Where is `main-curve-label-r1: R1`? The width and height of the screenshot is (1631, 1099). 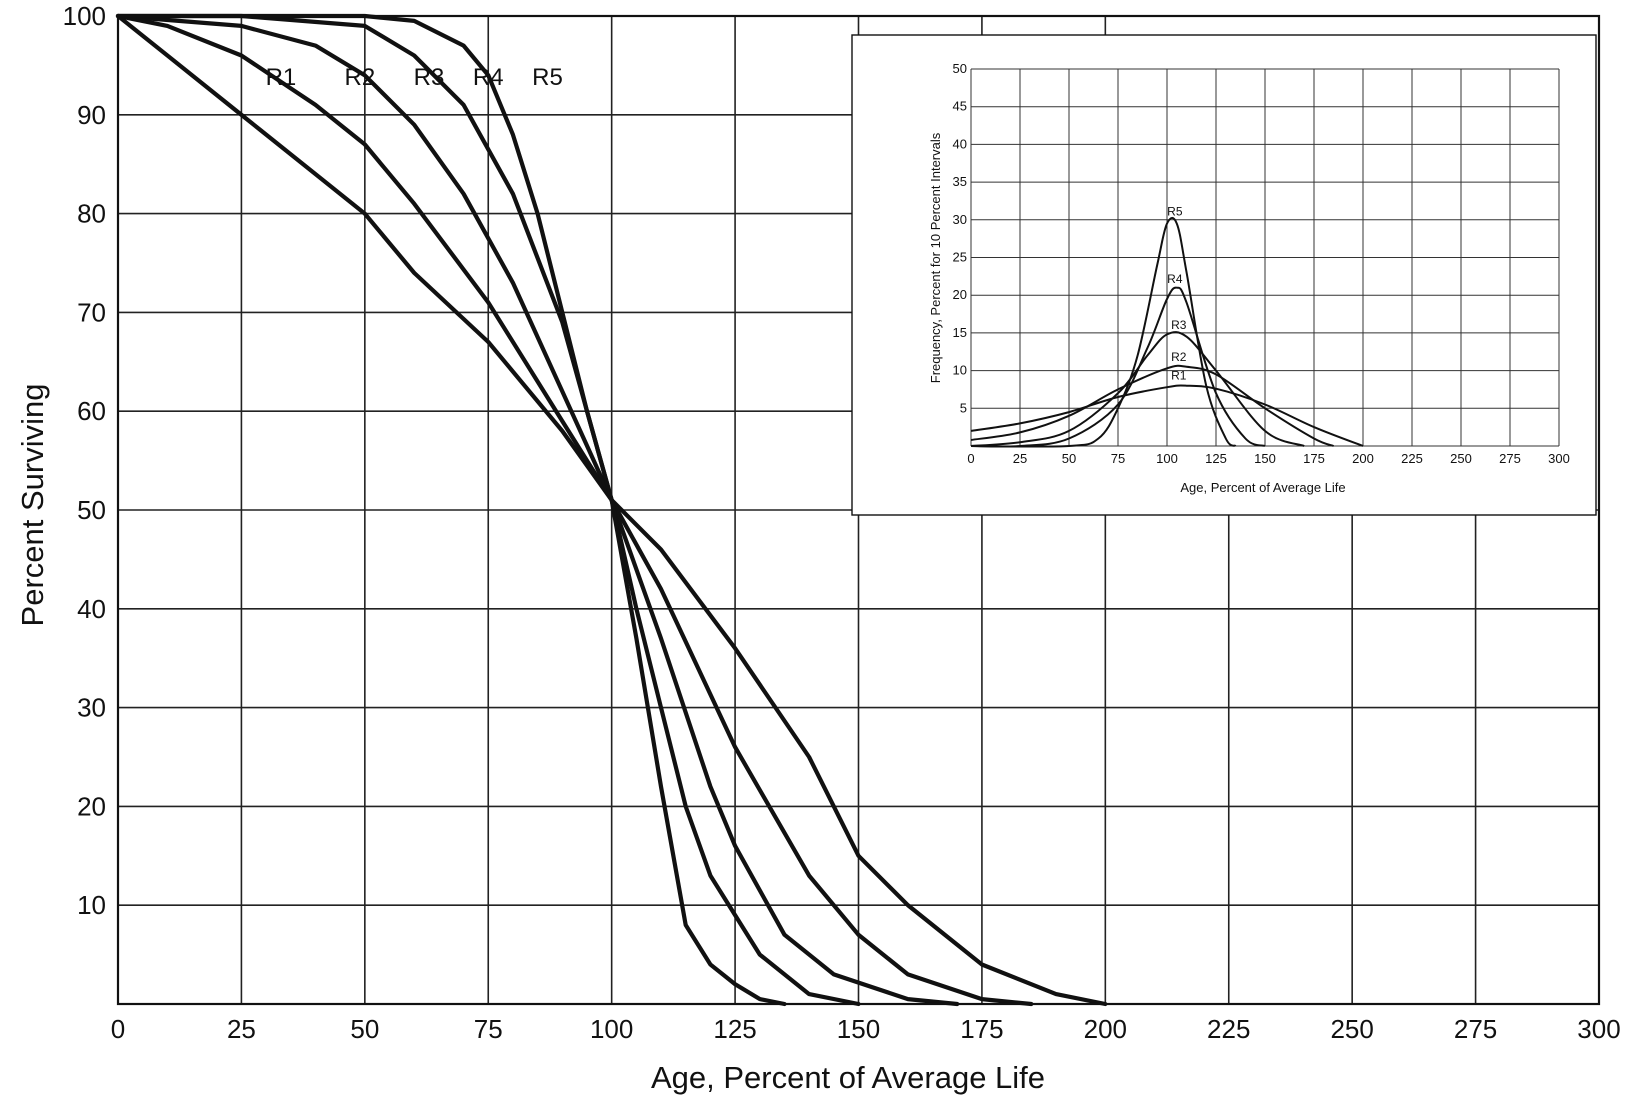
main-curve-label-r1: R1 is located at coordinates (281, 77).